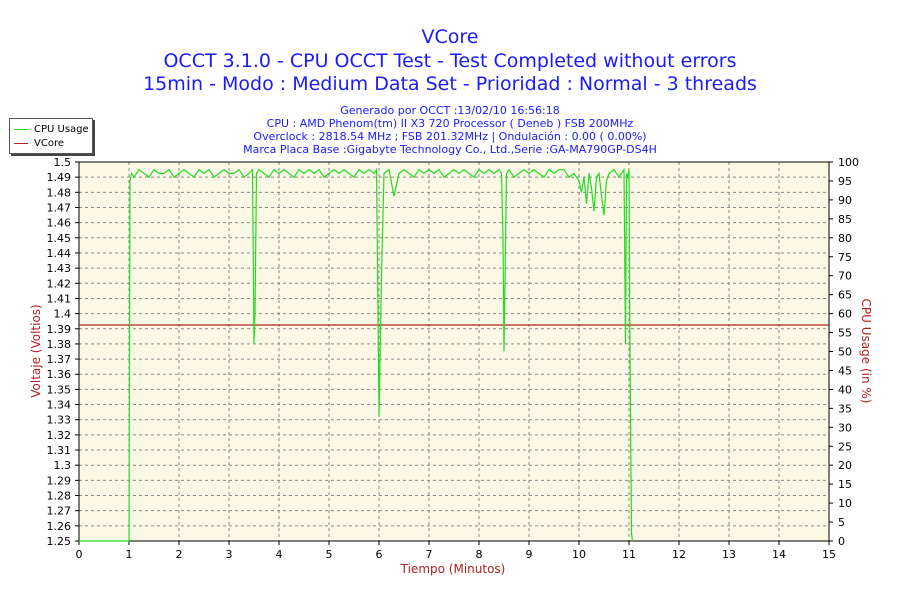 This screenshot has height=600, width=900. What do you see at coordinates (229, 554) in the screenshot?
I see `x-tick-label: 3` at bounding box center [229, 554].